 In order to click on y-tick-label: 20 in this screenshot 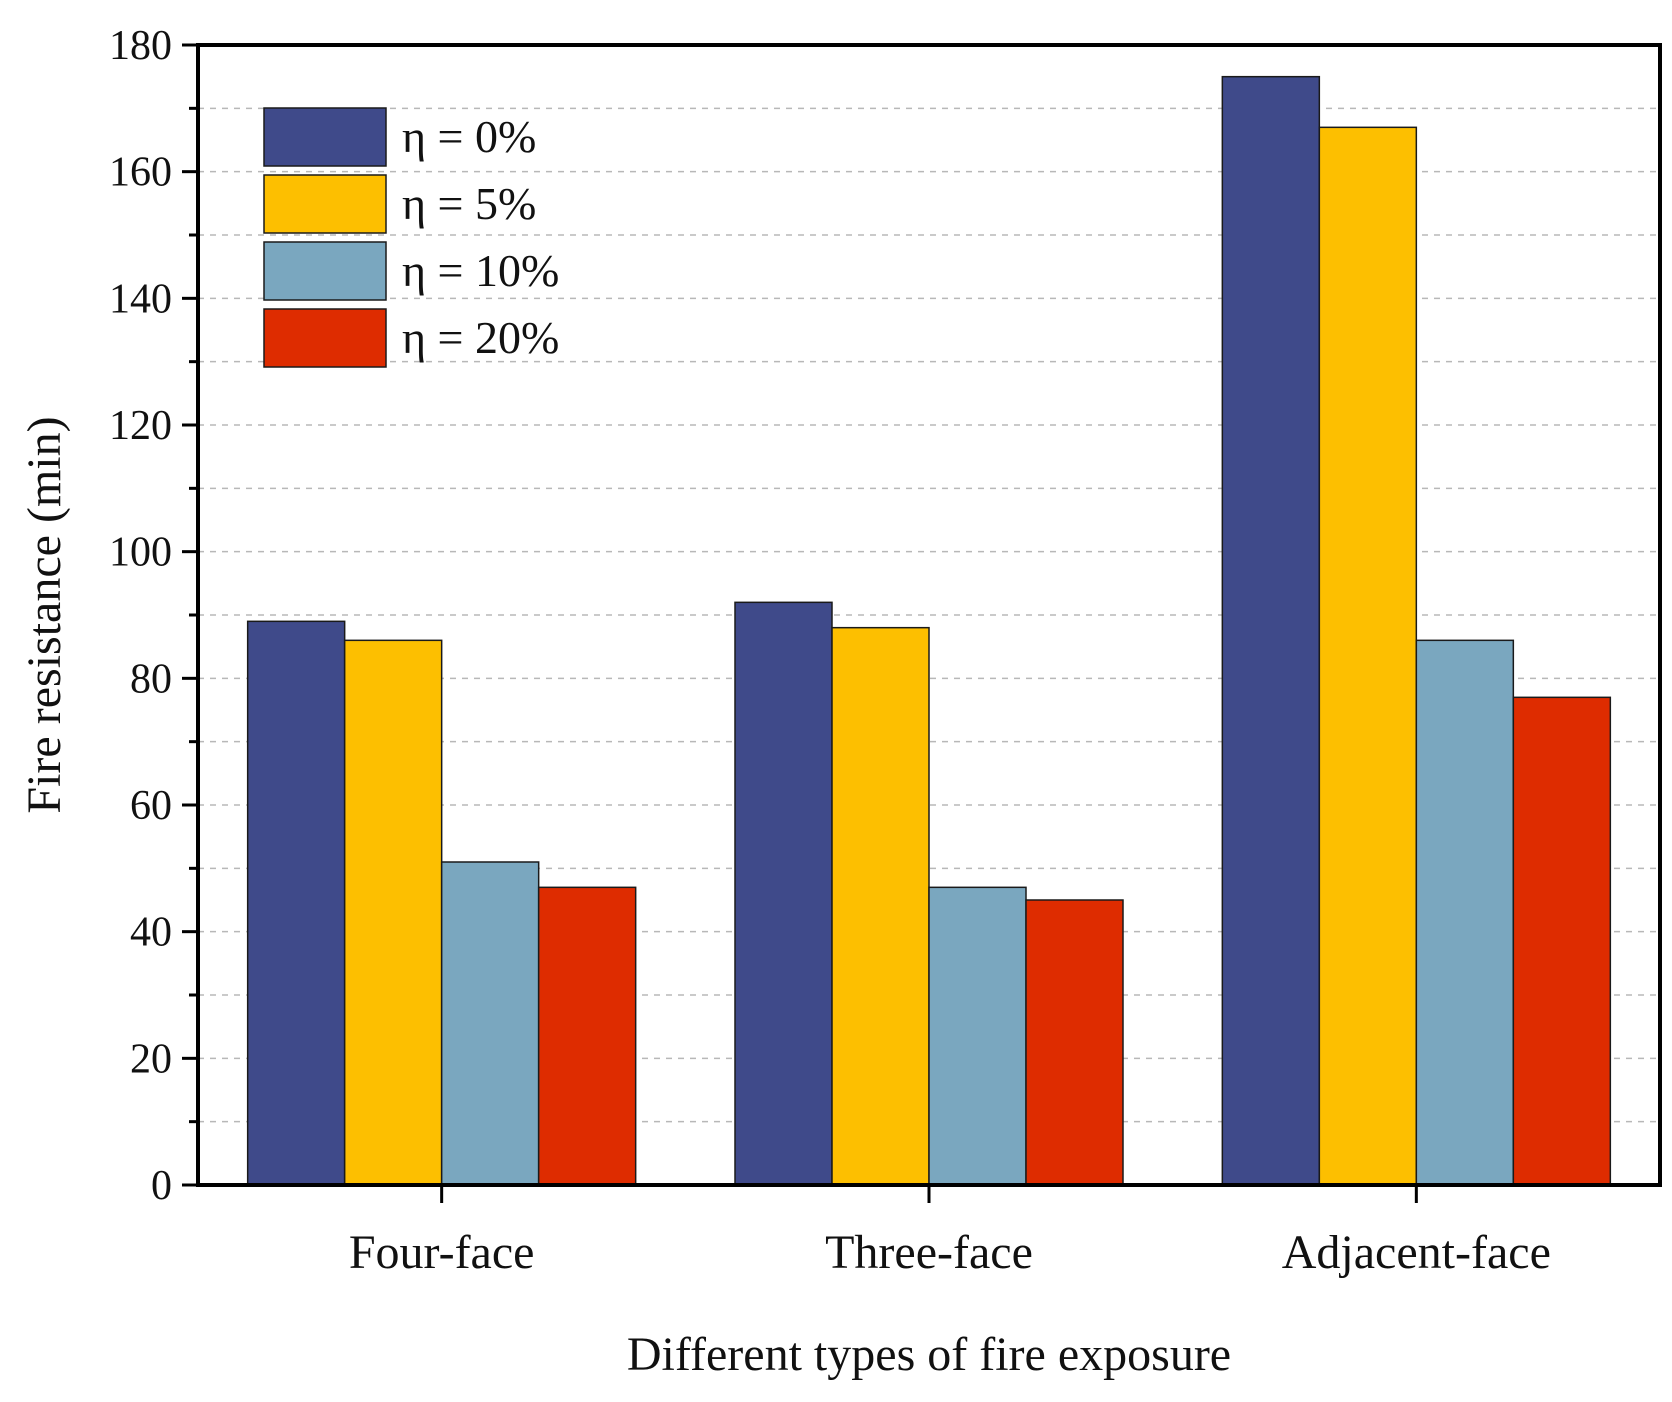, I will do `click(151, 1059)`.